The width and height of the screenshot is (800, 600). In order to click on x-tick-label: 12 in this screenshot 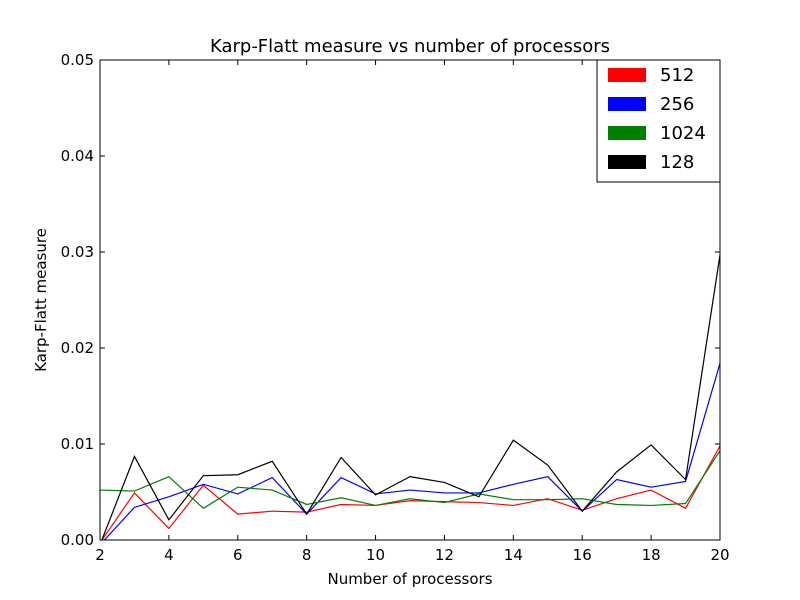, I will do `click(444, 555)`.